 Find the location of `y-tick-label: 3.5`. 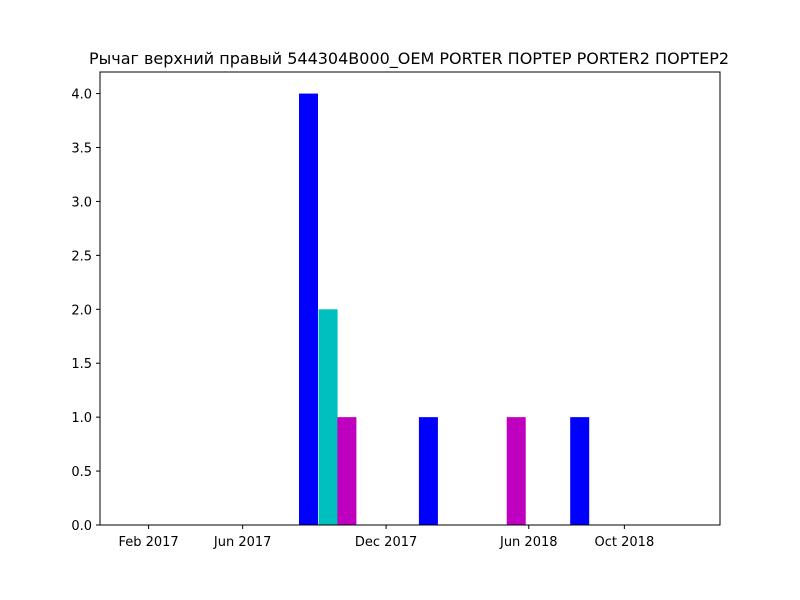

y-tick-label: 3.5 is located at coordinates (81, 149).